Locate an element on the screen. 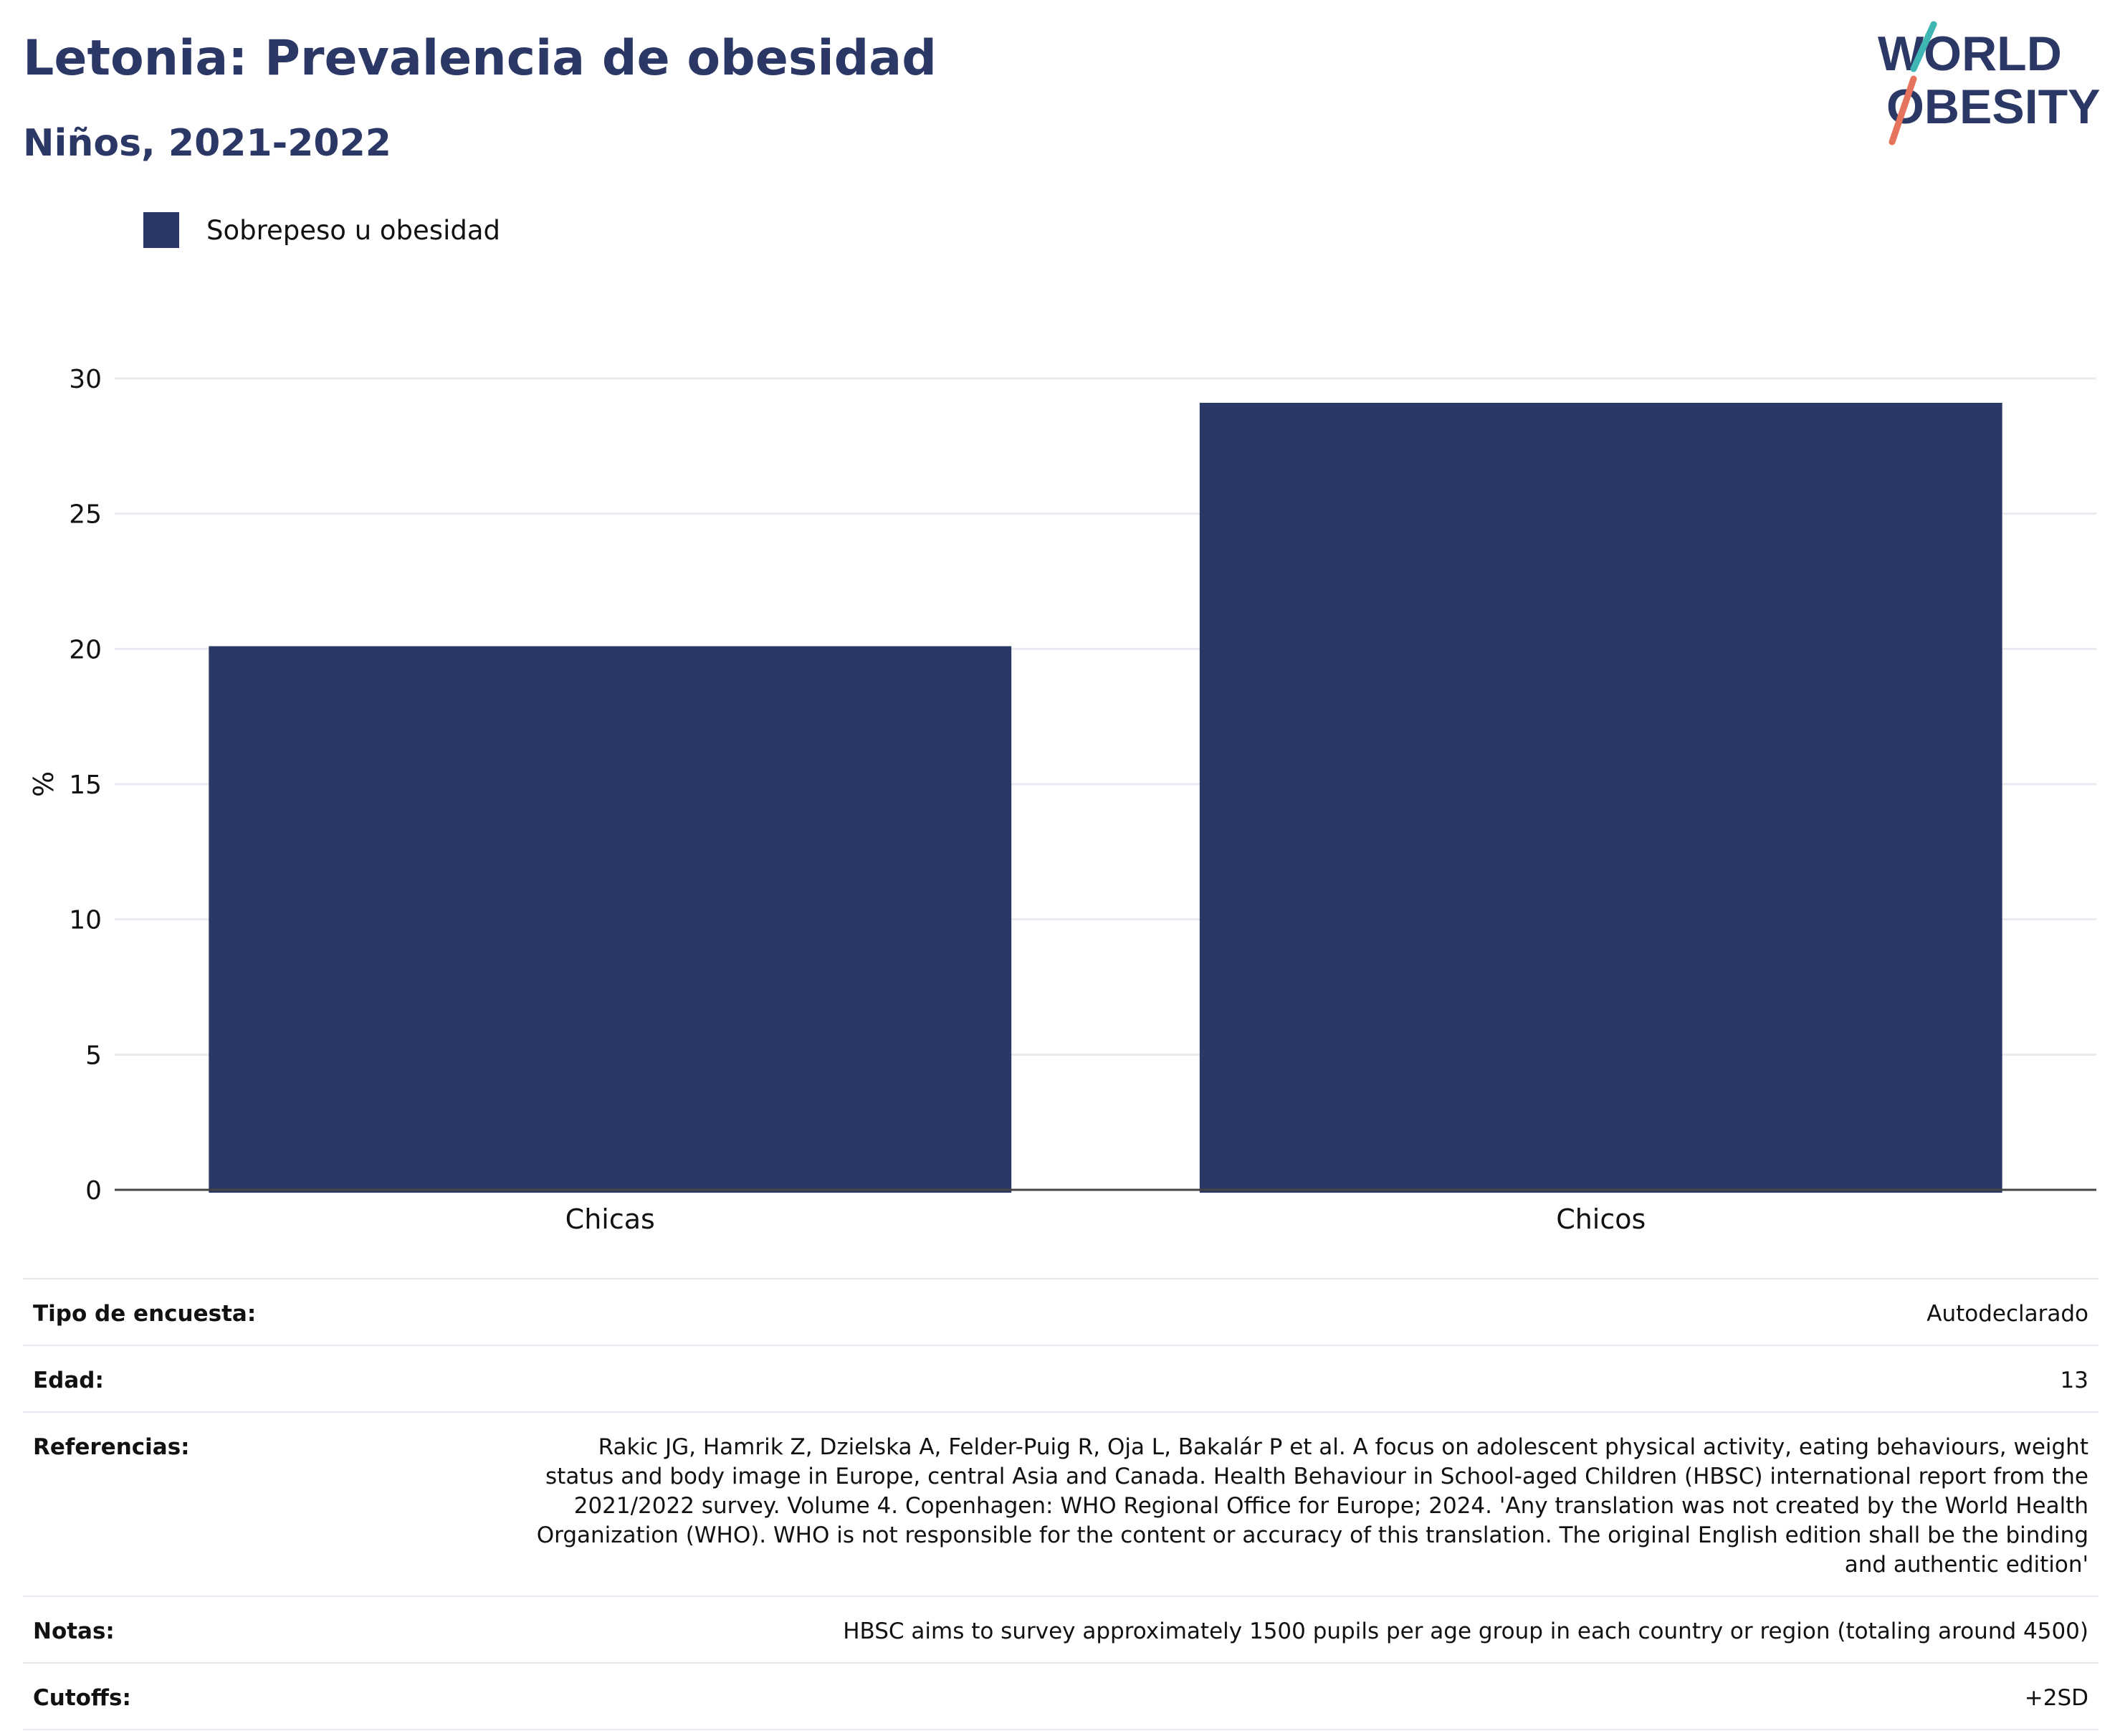 The height and width of the screenshot is (1736, 2120). chart-legend: Sobrepeso u obesidad is located at coordinates (322, 230).